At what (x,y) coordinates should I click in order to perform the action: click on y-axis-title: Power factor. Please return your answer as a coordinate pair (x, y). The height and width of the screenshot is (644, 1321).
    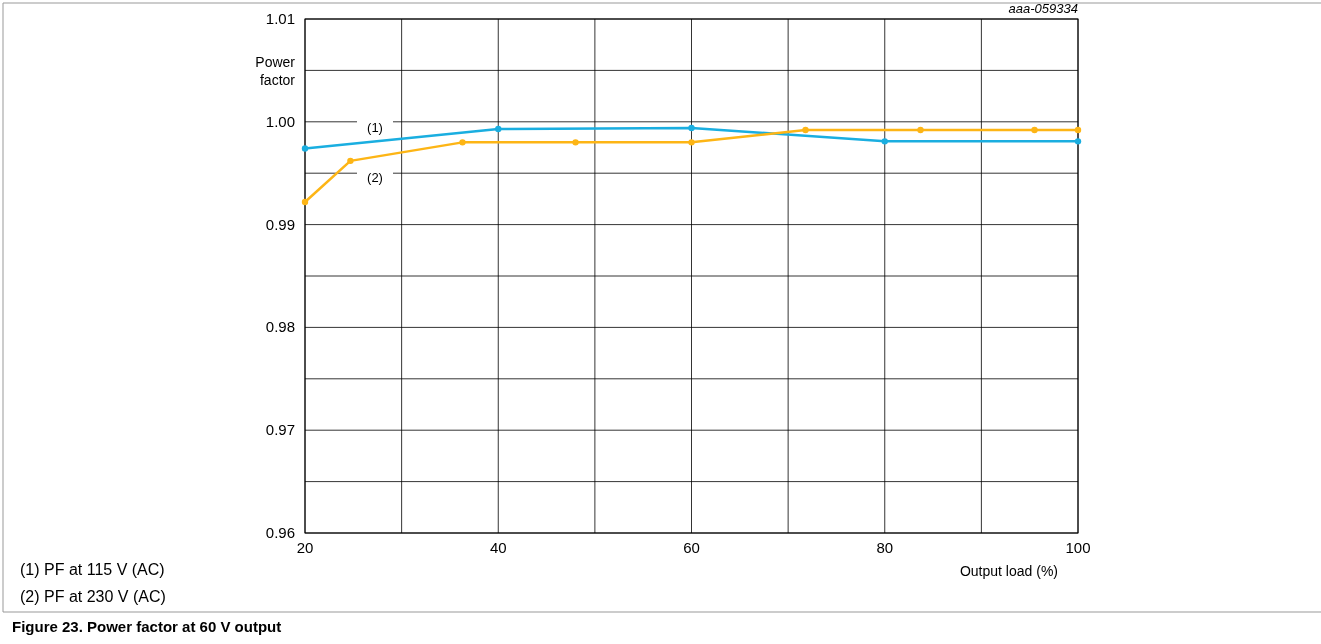
    Looking at the image, I should click on (275, 71).